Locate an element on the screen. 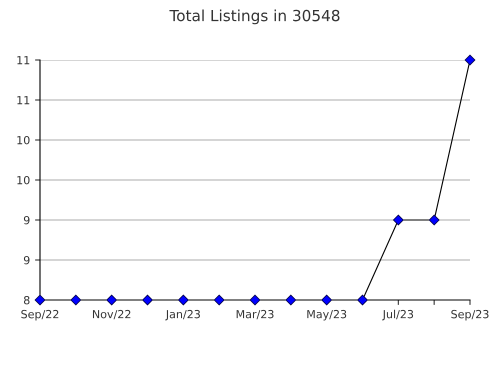  y-tick-label: 8 is located at coordinates (27, 300).